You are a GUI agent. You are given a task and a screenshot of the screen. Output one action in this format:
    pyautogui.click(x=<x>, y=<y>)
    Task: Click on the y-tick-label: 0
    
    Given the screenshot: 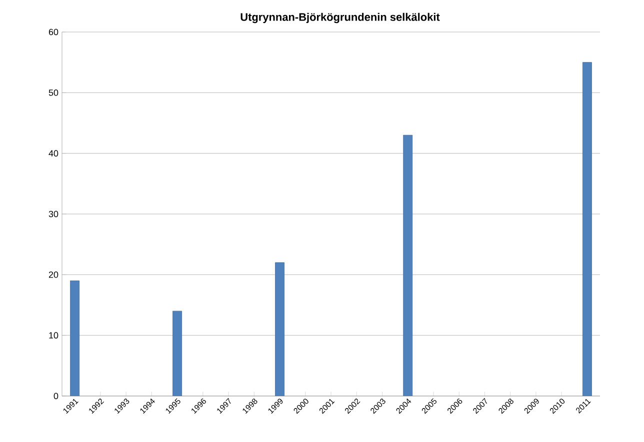 What is the action you would take?
    pyautogui.click(x=56, y=396)
    